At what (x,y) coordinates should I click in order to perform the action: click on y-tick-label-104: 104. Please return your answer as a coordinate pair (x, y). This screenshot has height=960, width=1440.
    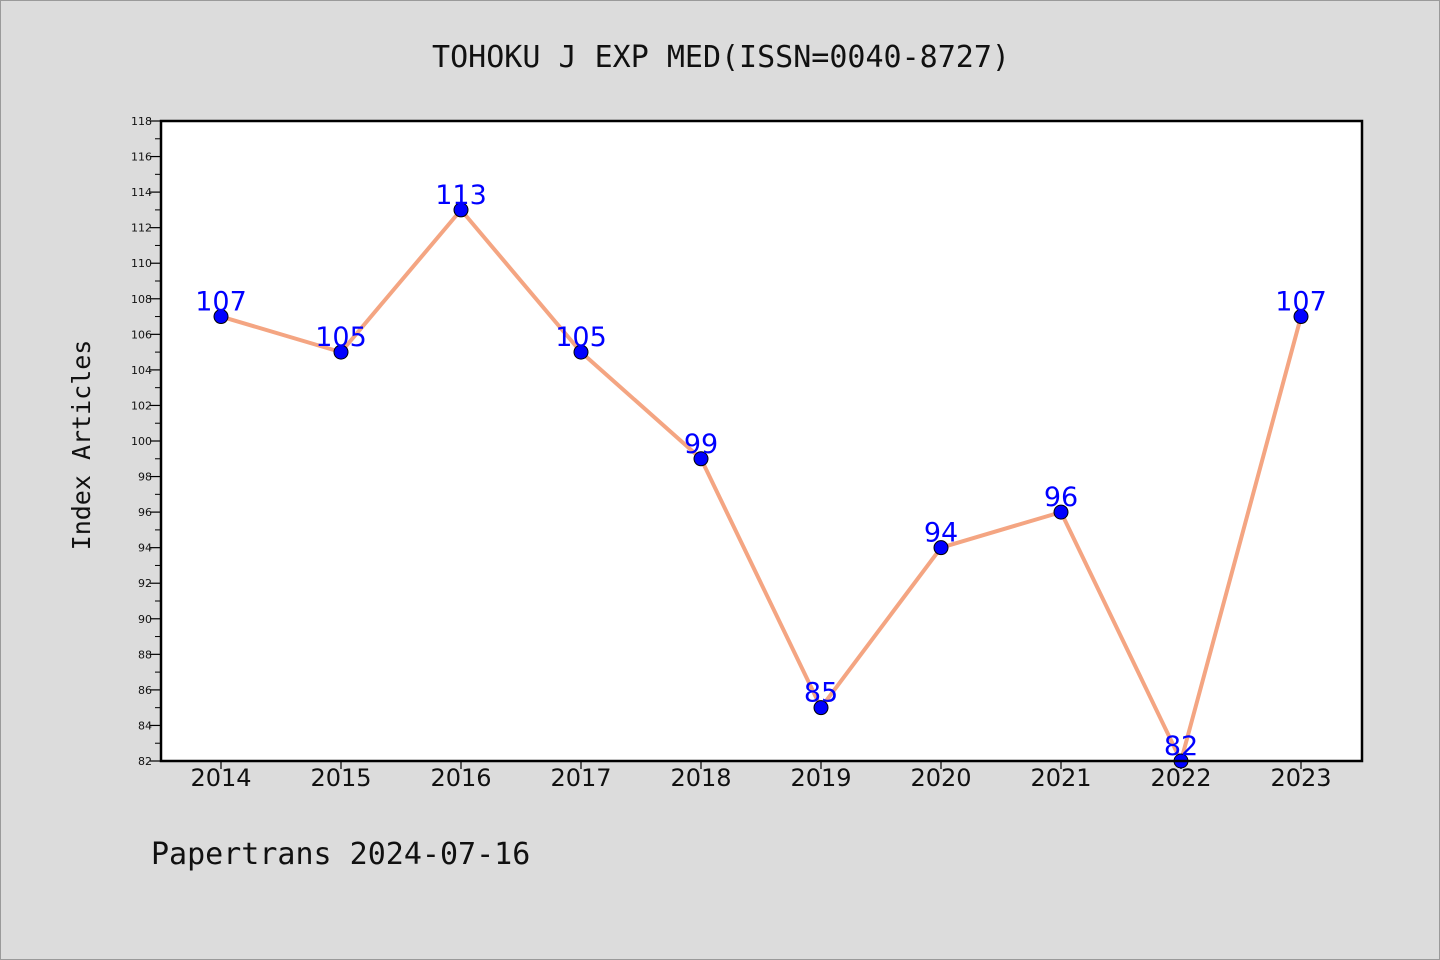
    Looking at the image, I should click on (141, 370).